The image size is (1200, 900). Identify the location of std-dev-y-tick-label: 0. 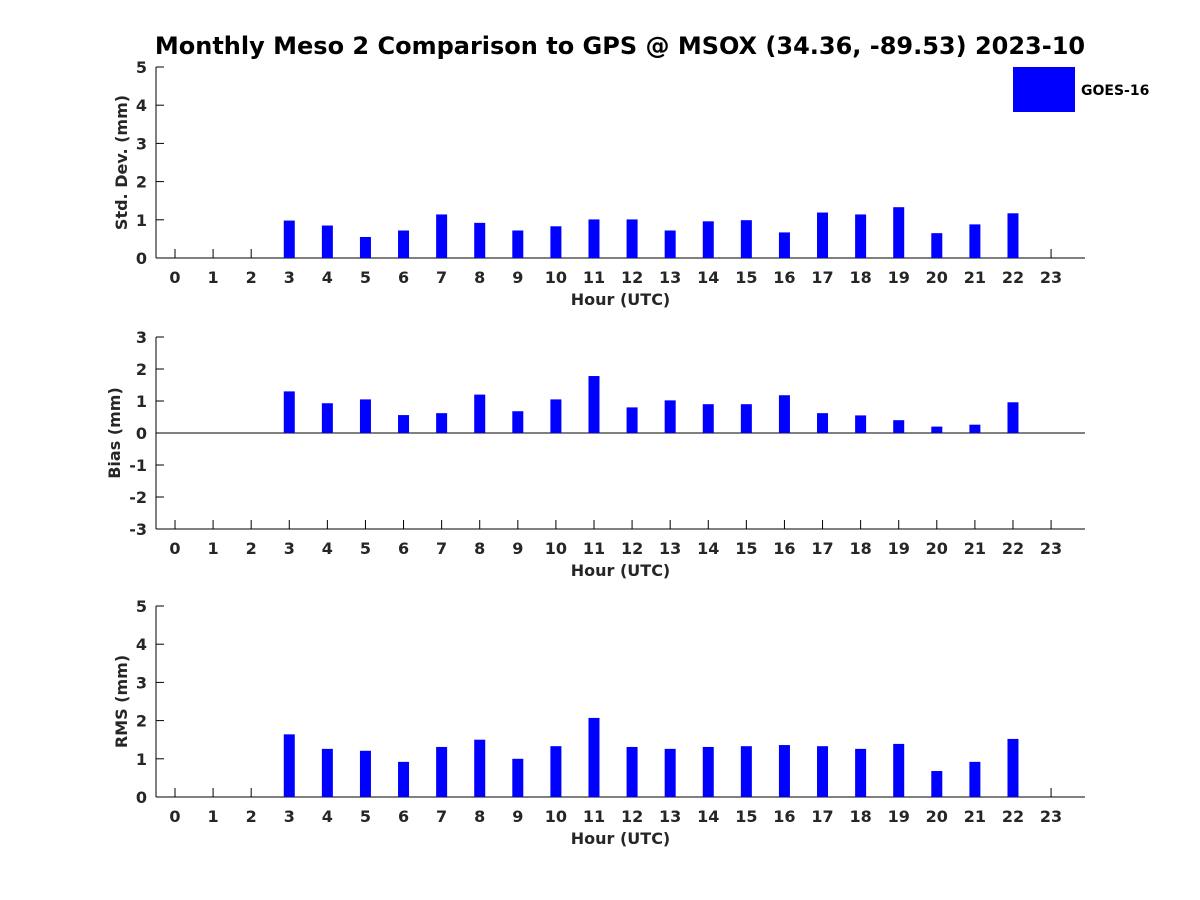
(141, 258).